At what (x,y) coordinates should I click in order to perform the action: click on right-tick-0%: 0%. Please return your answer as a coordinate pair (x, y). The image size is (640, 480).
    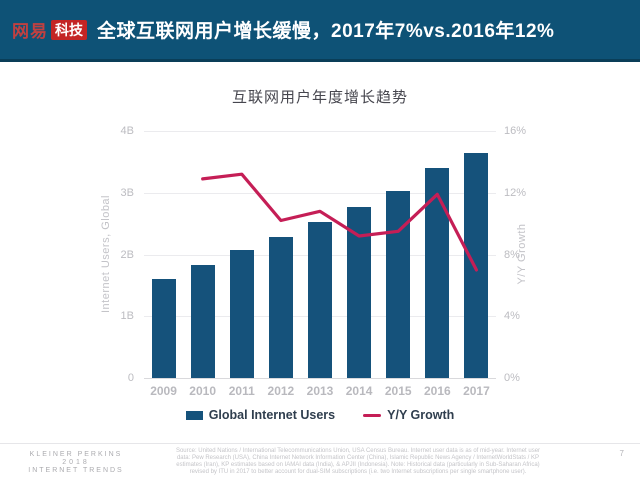
    Looking at the image, I should click on (512, 378).